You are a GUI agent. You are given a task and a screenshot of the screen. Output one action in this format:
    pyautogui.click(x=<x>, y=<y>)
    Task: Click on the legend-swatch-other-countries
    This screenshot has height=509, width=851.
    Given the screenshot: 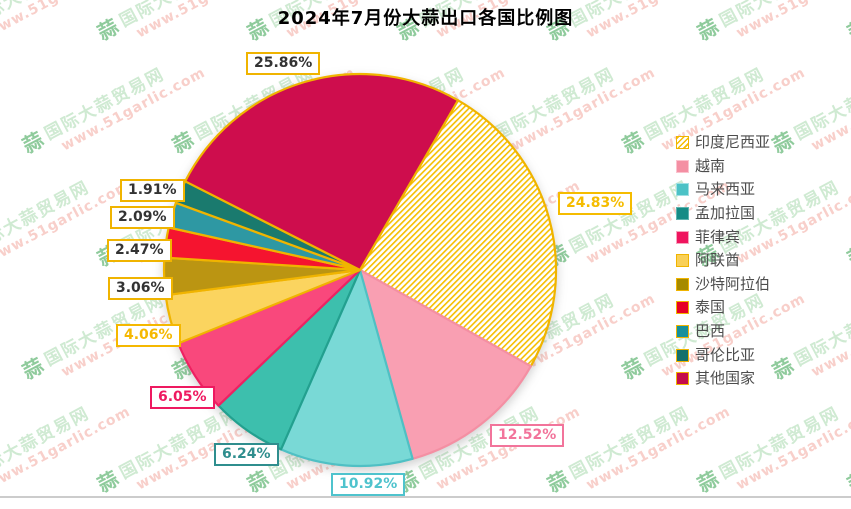 What is the action you would take?
    pyautogui.click(x=682, y=379)
    